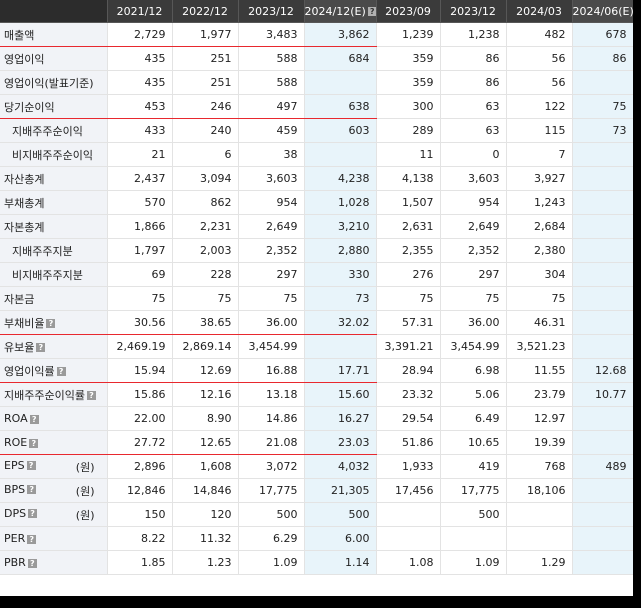 The width and height of the screenshot is (641, 608). I want to click on row-header: DPS? (원), so click(54, 514).